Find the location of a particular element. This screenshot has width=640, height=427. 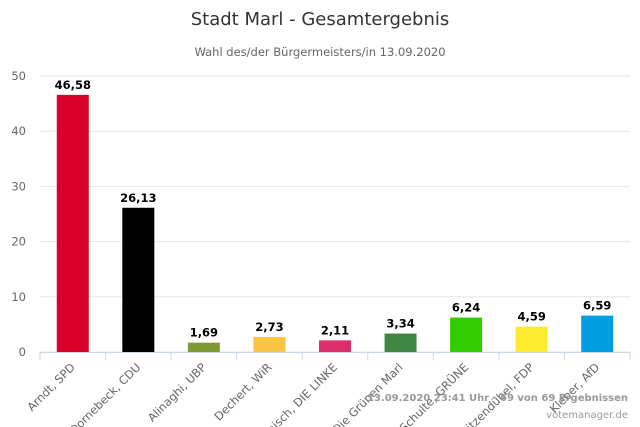

data-label: 2,11 is located at coordinates (335, 330).